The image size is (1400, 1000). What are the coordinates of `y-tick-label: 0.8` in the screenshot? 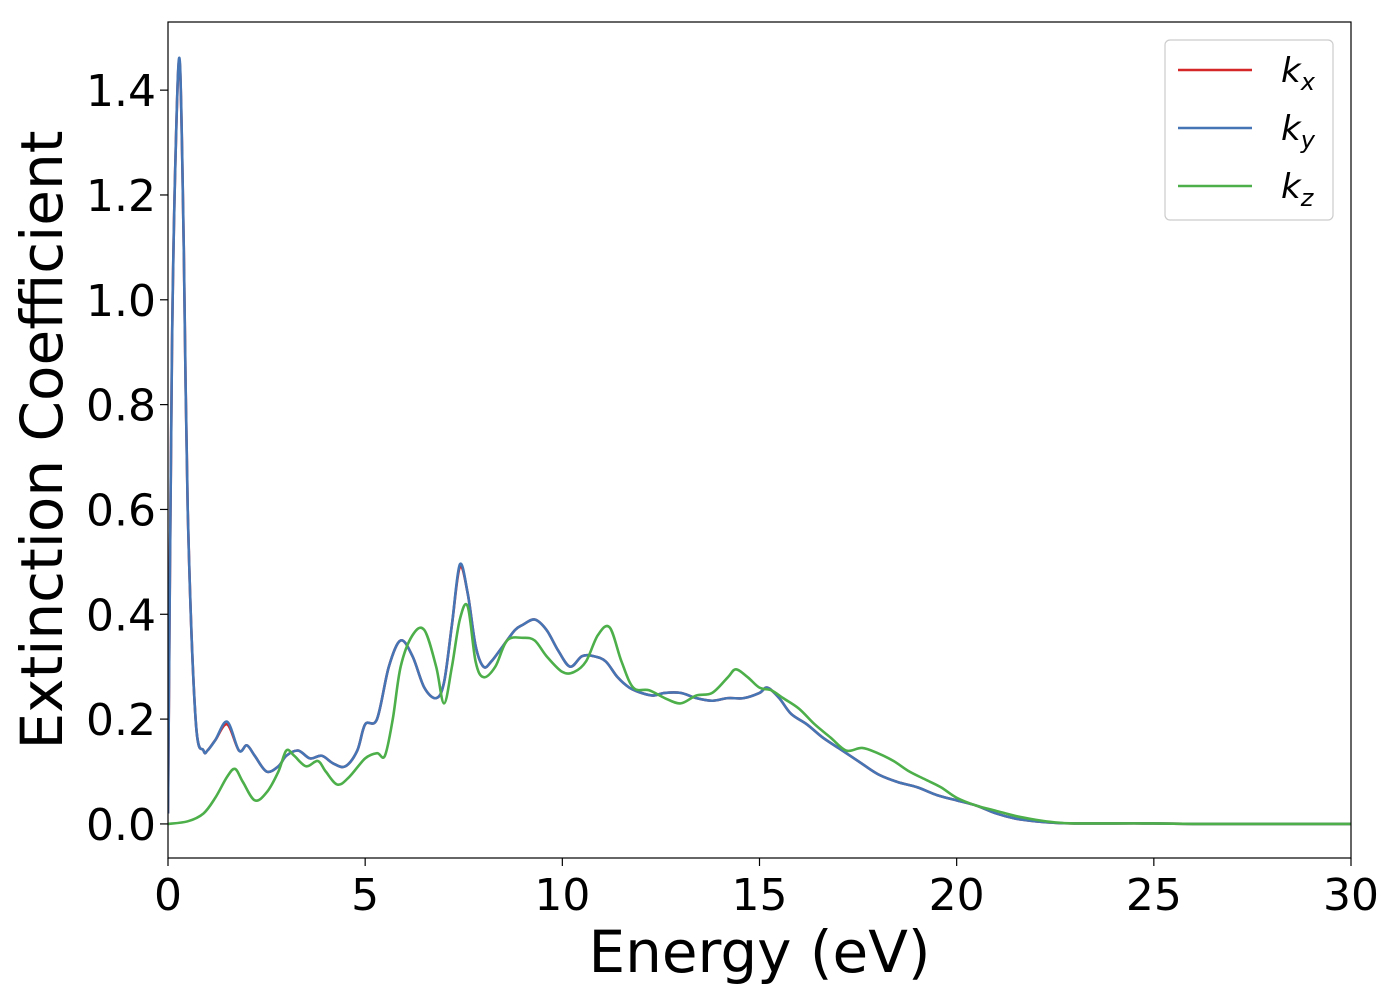 It's located at (121, 406).